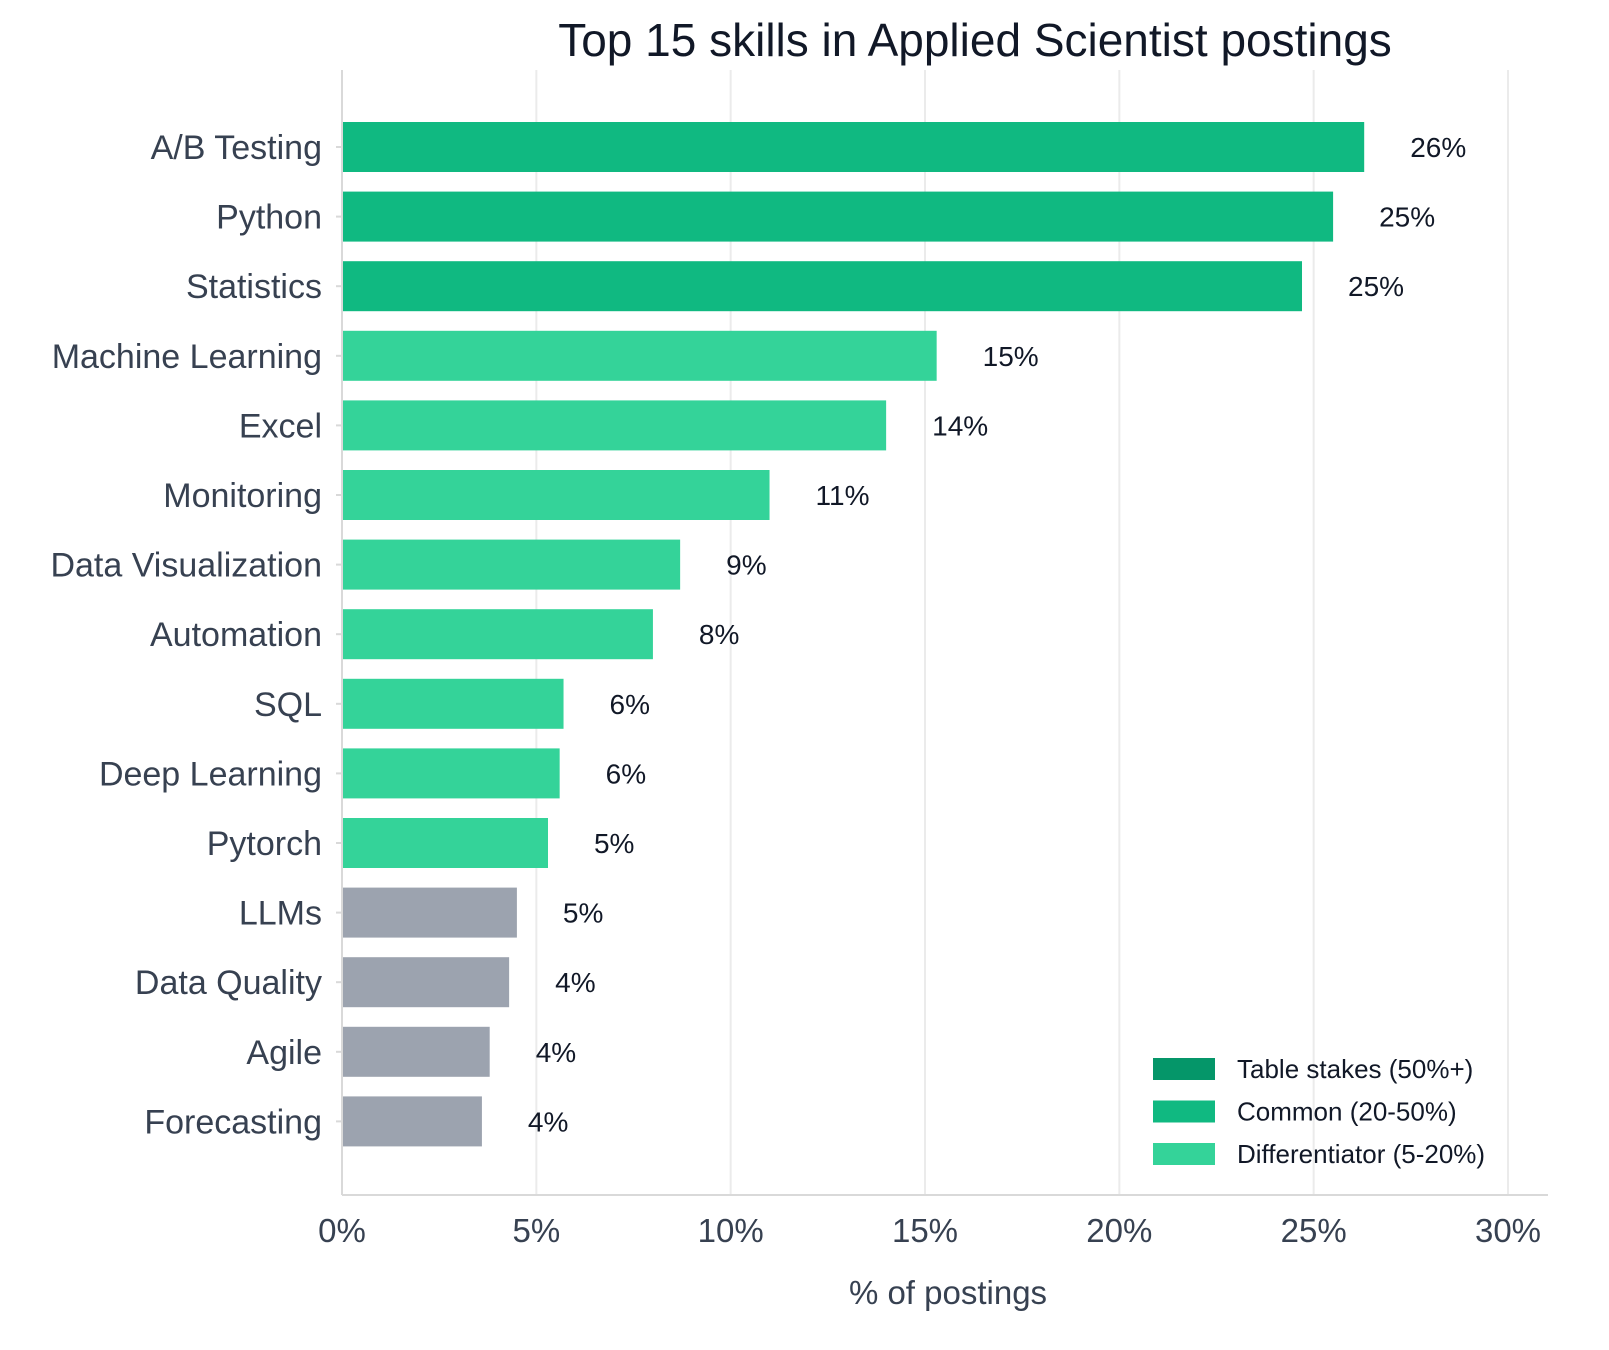  Describe the element at coordinates (719, 634) in the screenshot. I see `data-label: 8%` at that location.